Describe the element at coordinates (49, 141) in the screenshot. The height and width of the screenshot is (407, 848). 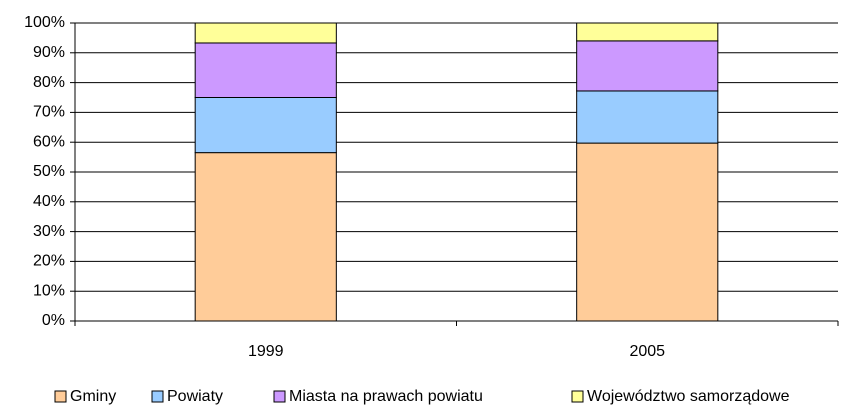
I see `y-tick-label: 60%` at that location.